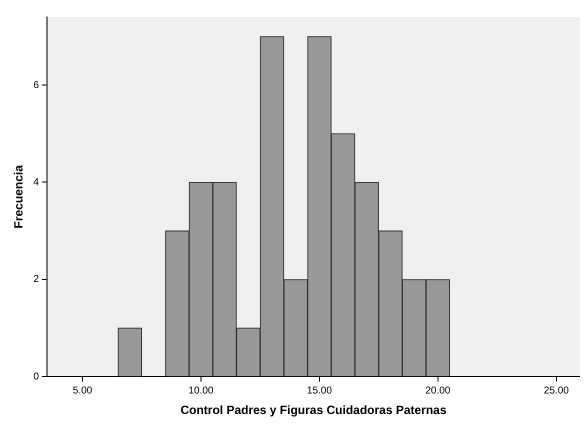  What do you see at coordinates (319, 390) in the screenshot?
I see `x-tick-label: 15.00` at bounding box center [319, 390].